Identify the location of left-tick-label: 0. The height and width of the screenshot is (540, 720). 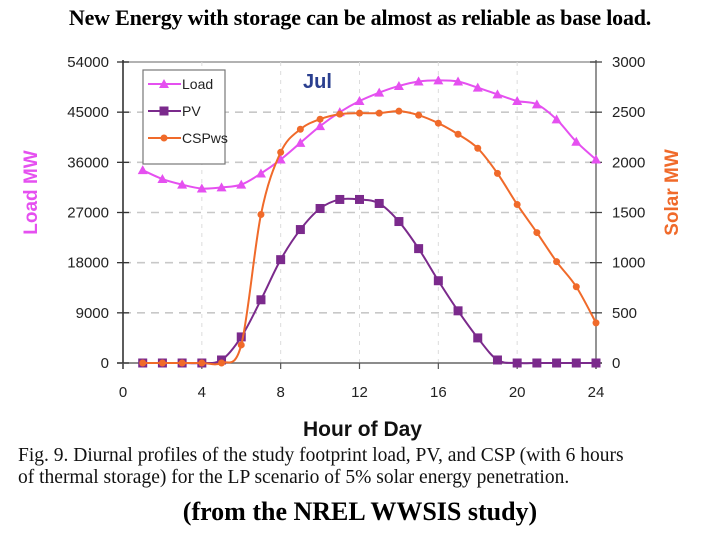
(105, 363).